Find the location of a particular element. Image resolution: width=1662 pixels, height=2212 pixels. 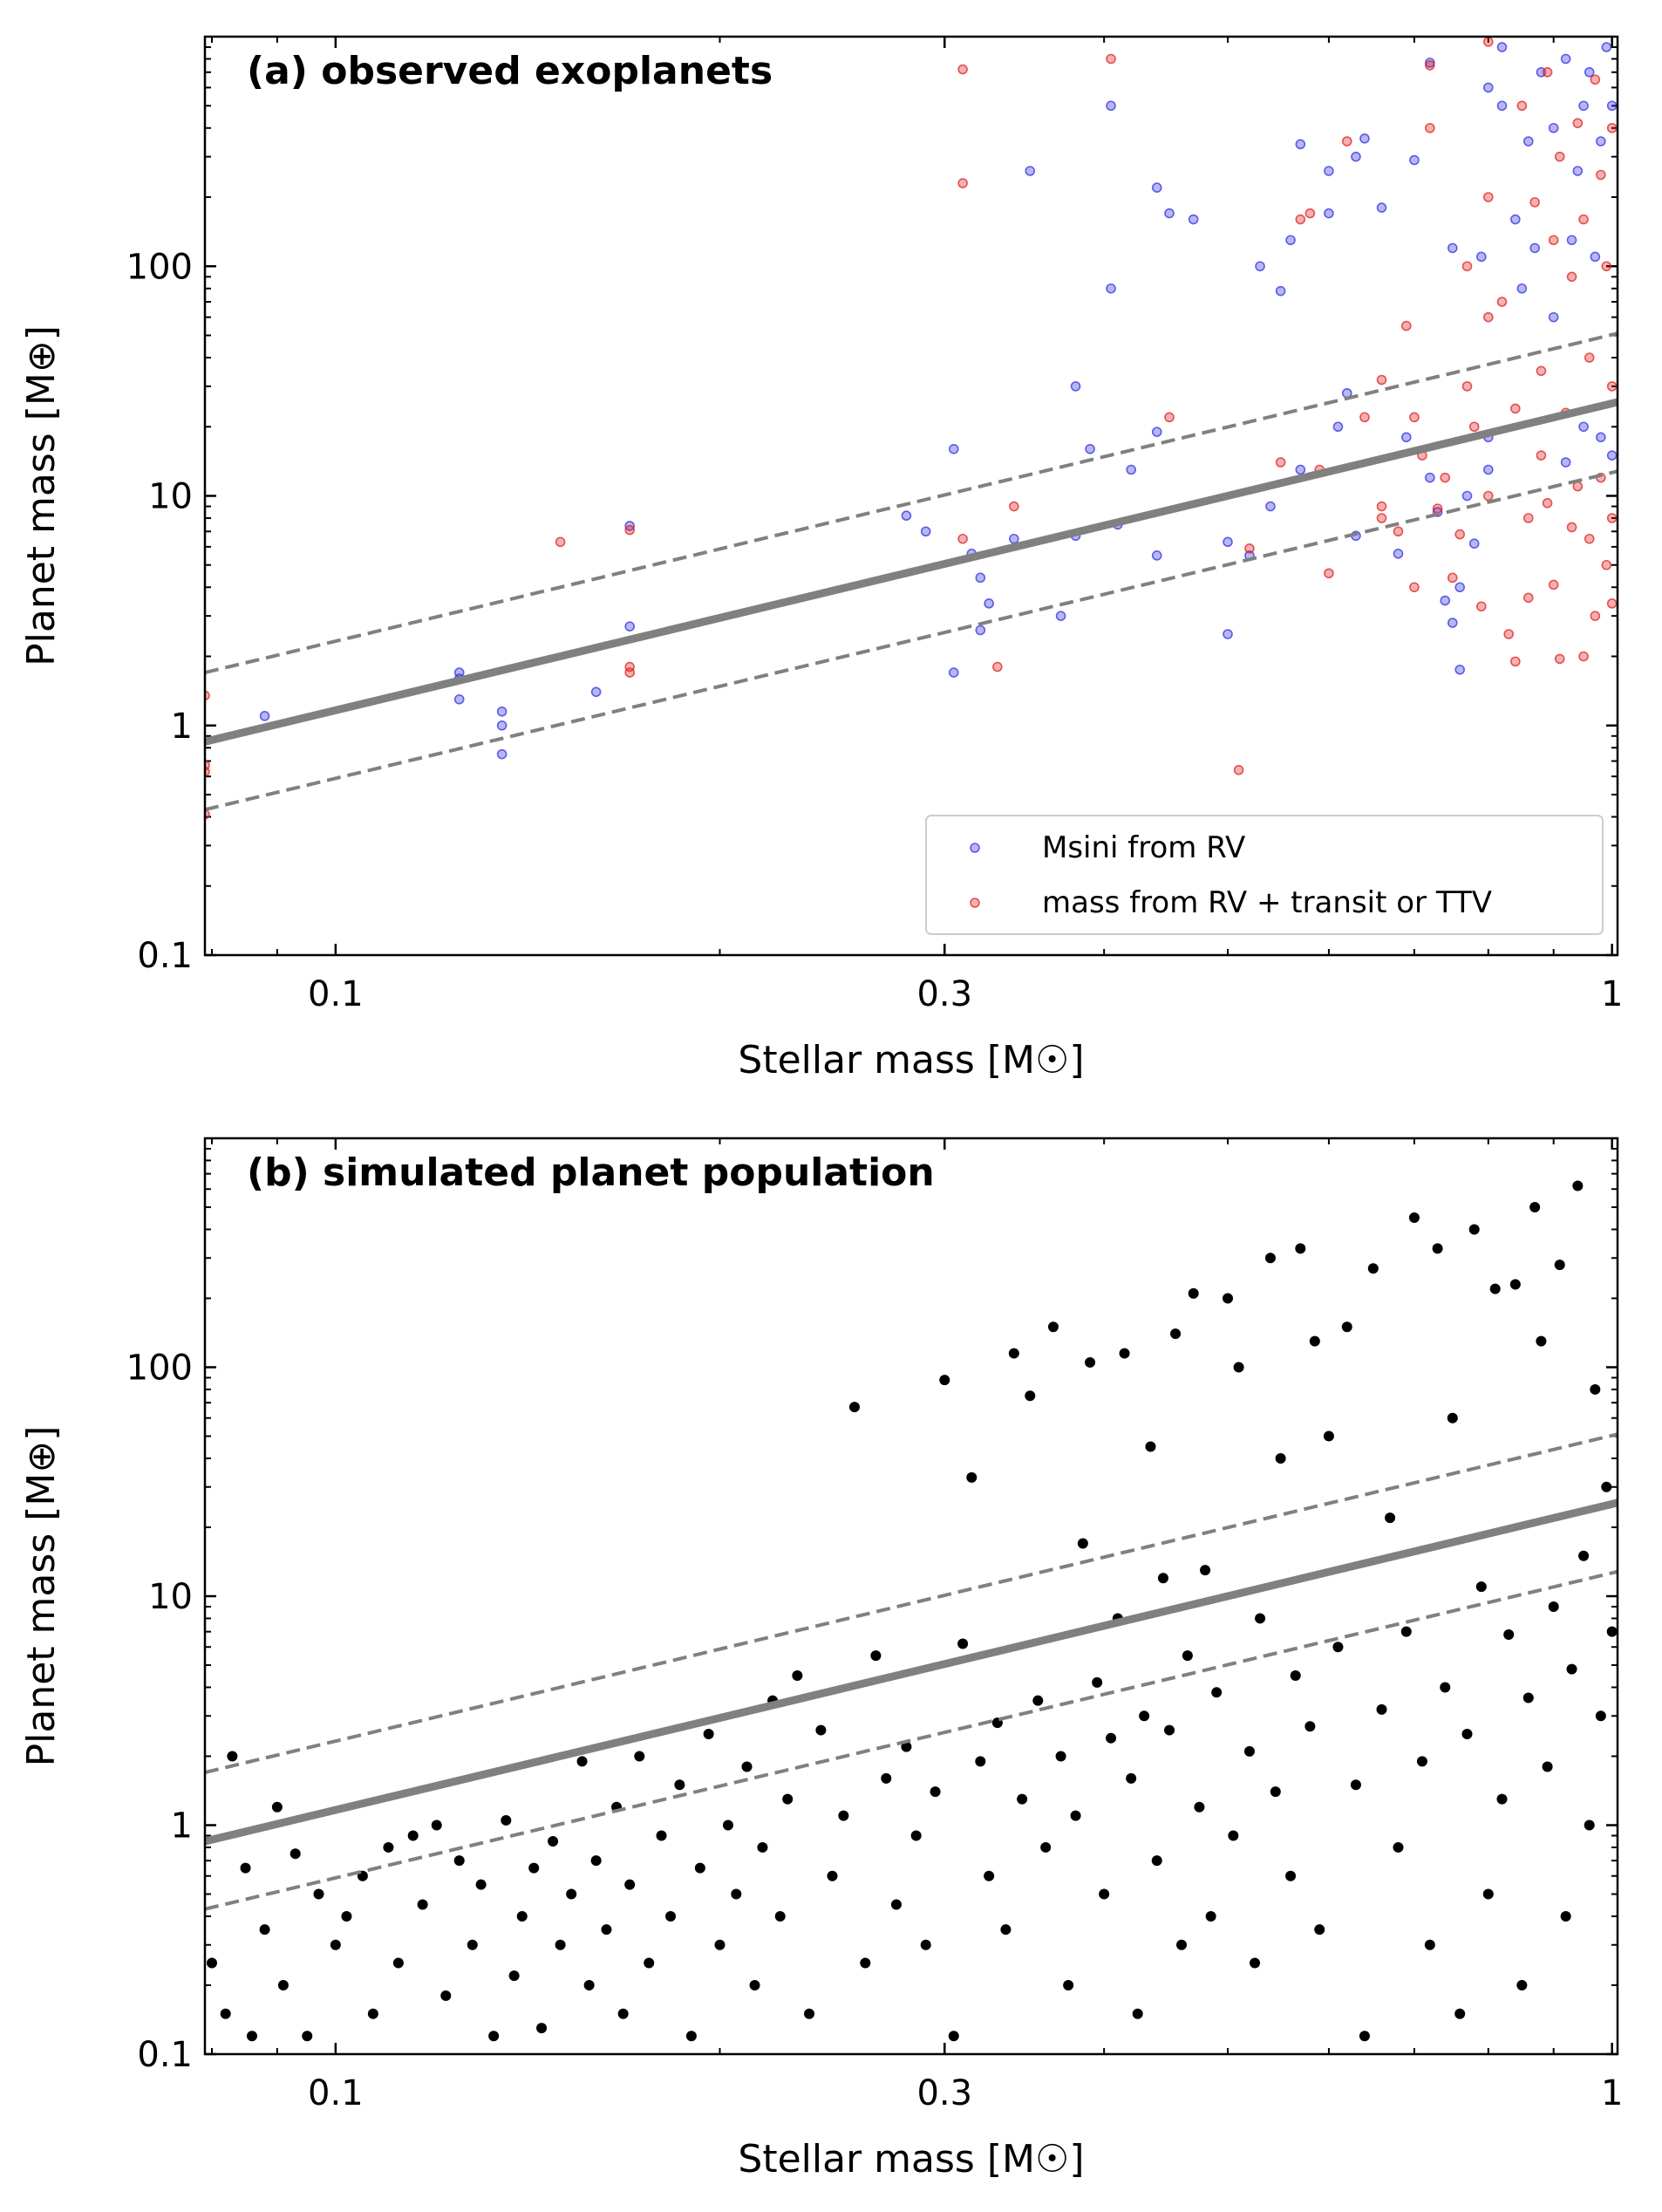

y-tick-label: 0.1 is located at coordinates (165, 2055).